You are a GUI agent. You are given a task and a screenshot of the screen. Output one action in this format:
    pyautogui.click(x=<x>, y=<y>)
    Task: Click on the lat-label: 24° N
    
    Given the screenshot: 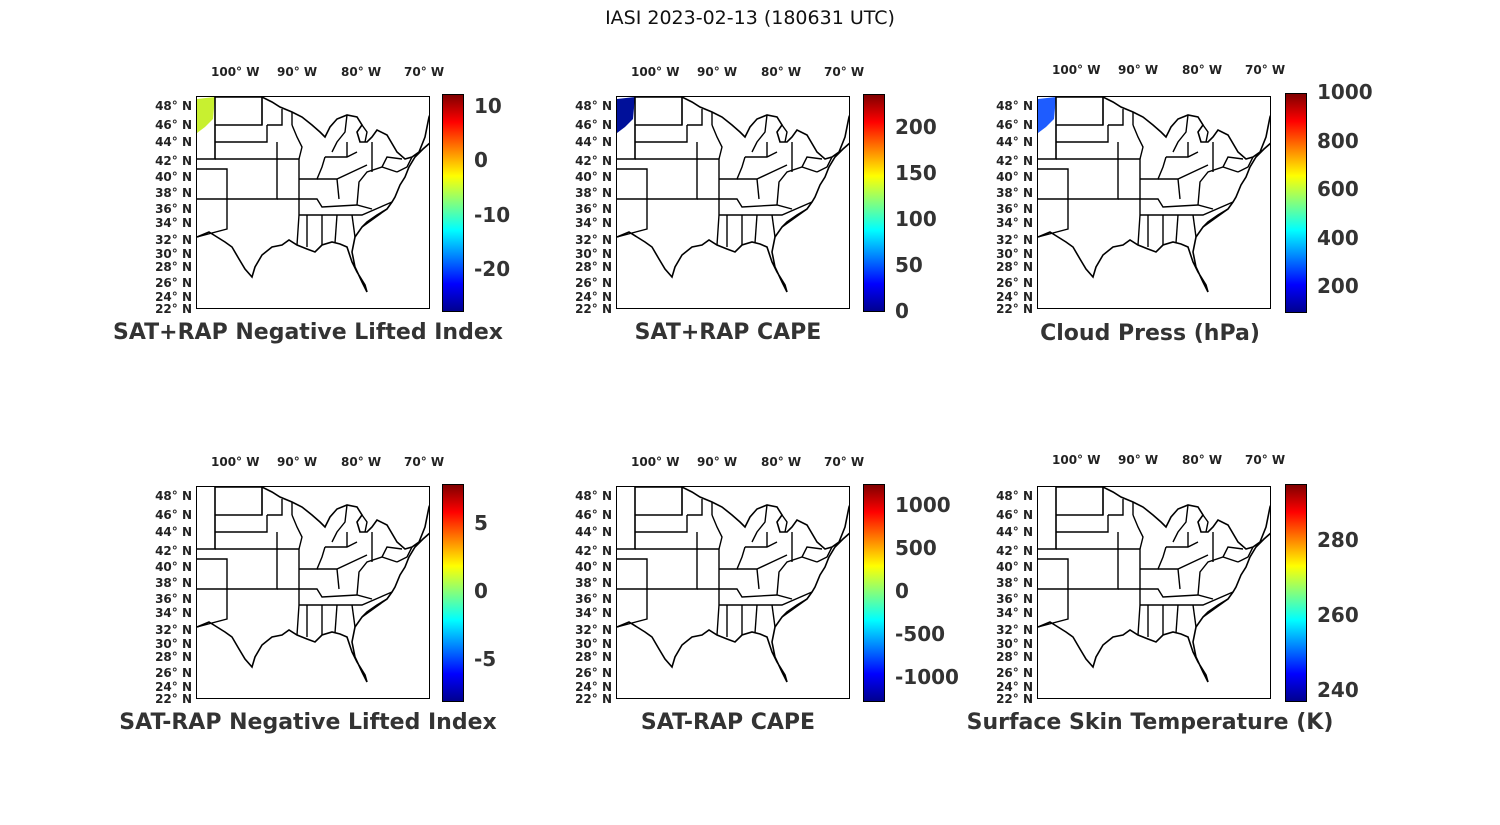 What is the action you would take?
    pyautogui.click(x=1014, y=687)
    